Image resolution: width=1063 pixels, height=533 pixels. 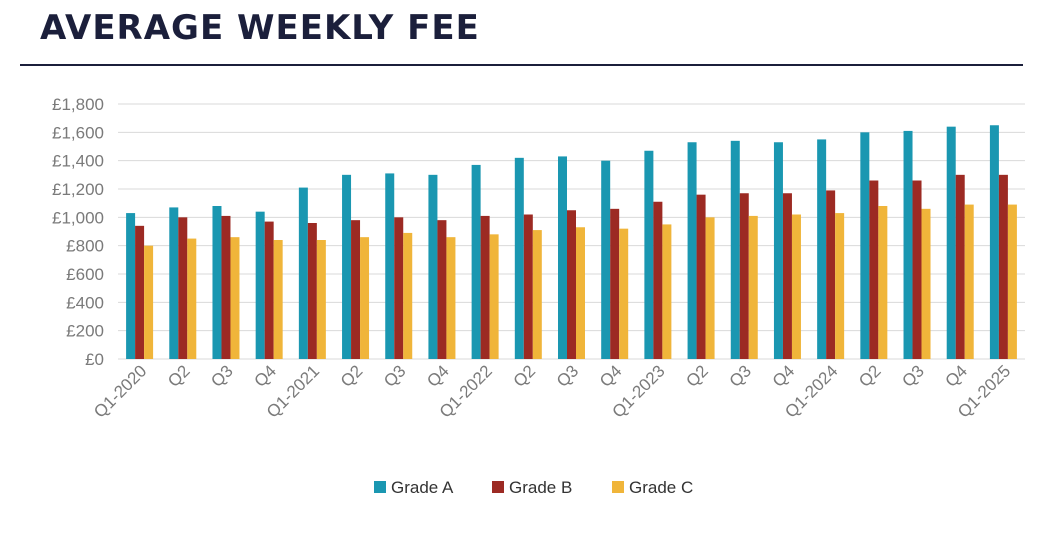 What do you see at coordinates (661, 487) in the screenshot?
I see `legend-label: Grade C` at bounding box center [661, 487].